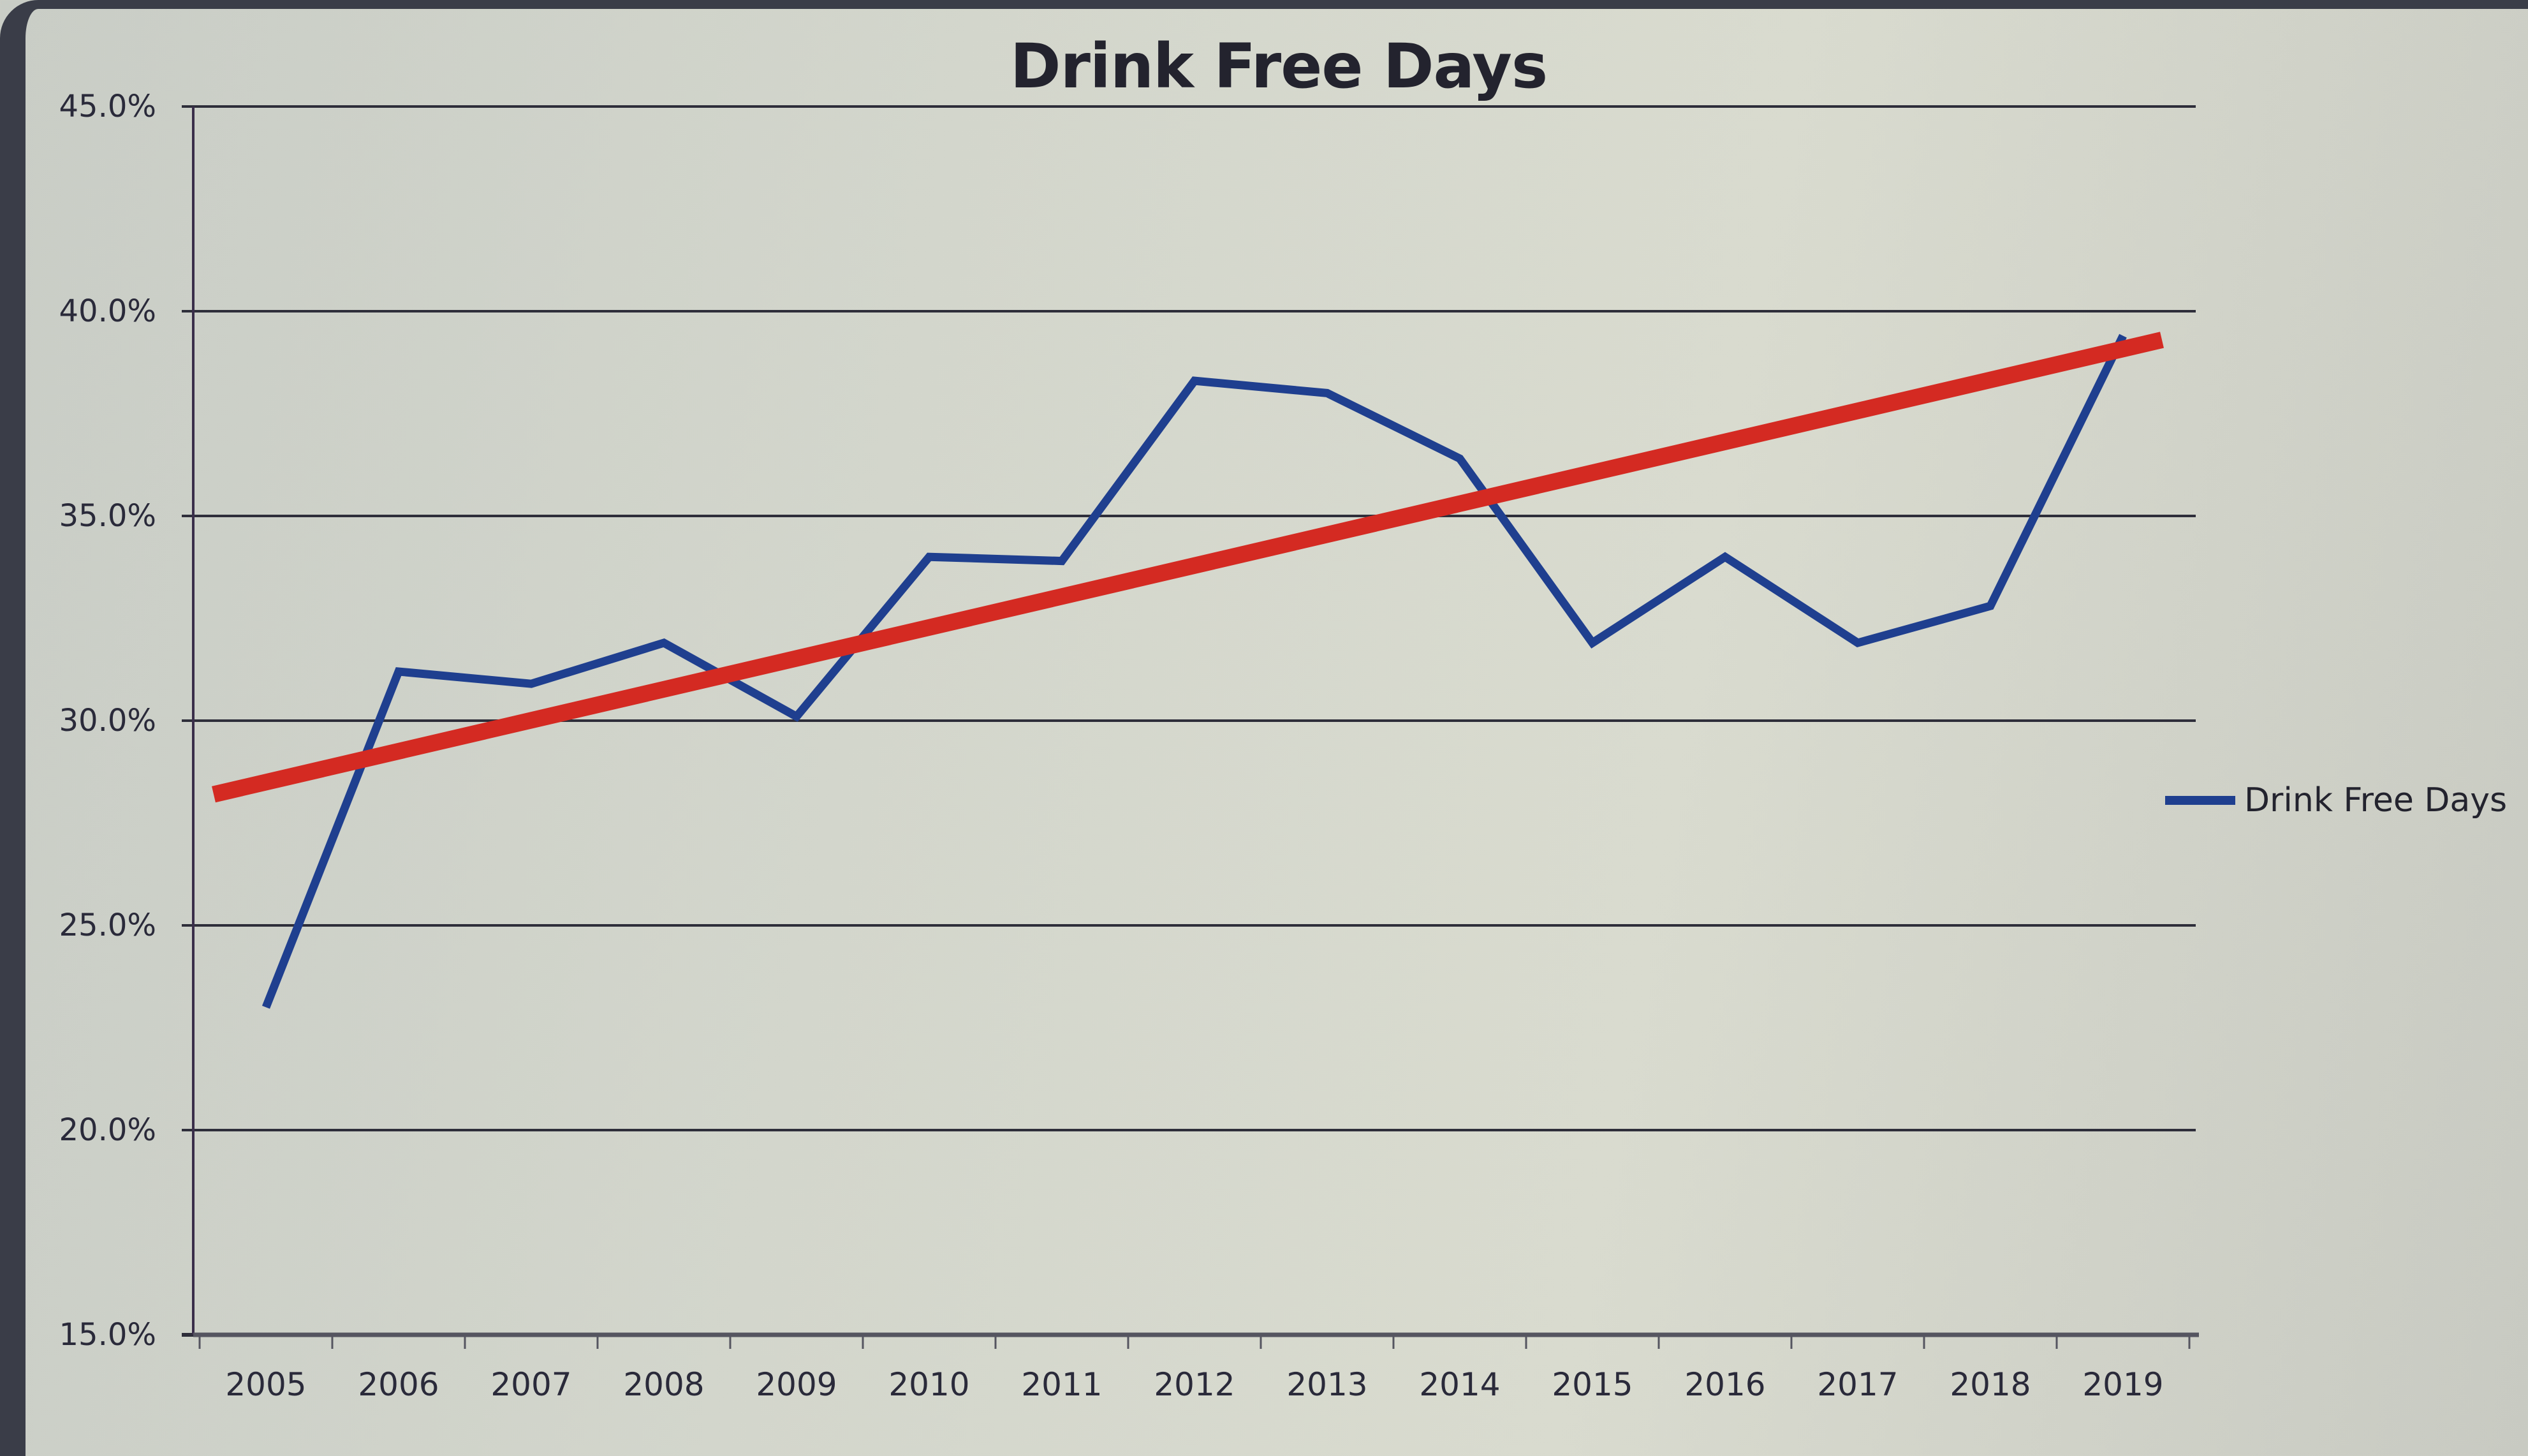 The height and width of the screenshot is (1456, 2528). I want to click on y-axis-tick-labels: 15.0% 20.0% 25.0% 30.0% 35.0% 40.0% 45.0%, so click(107, 721).